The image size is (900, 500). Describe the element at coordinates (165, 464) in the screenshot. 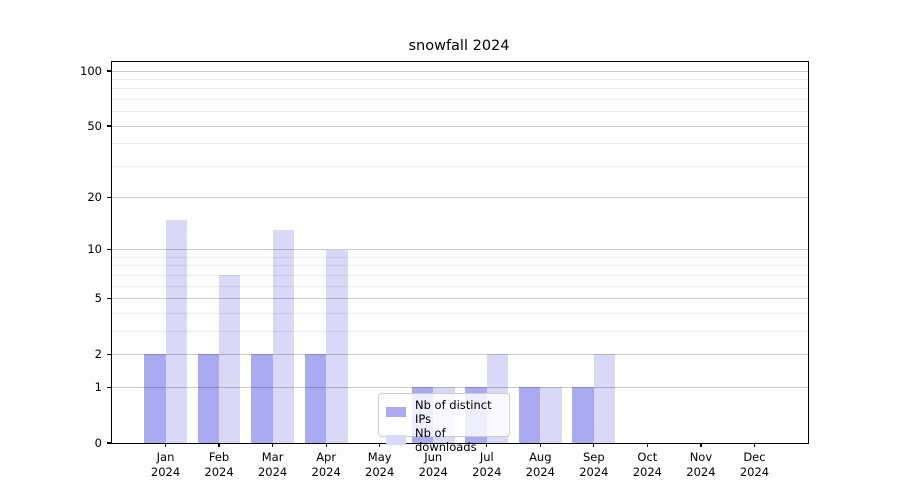

I see `x-tick-label: Jan 2024` at that location.